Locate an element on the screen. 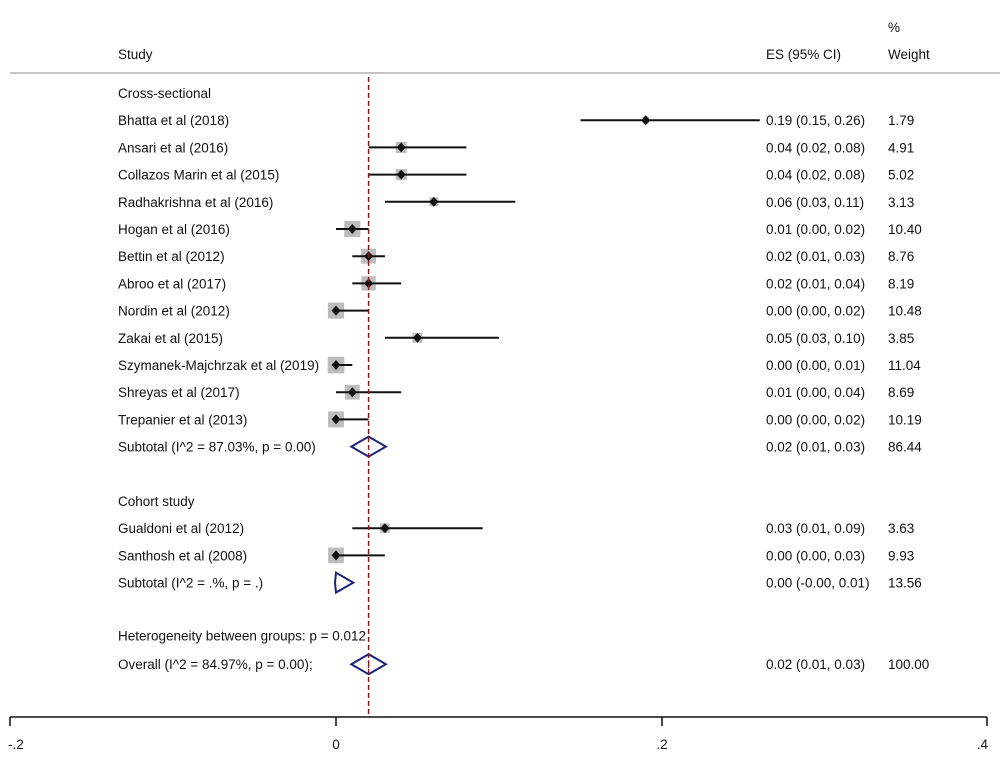  es-ci-text: 0.05 (0.03, 0.10) is located at coordinates (815, 338).